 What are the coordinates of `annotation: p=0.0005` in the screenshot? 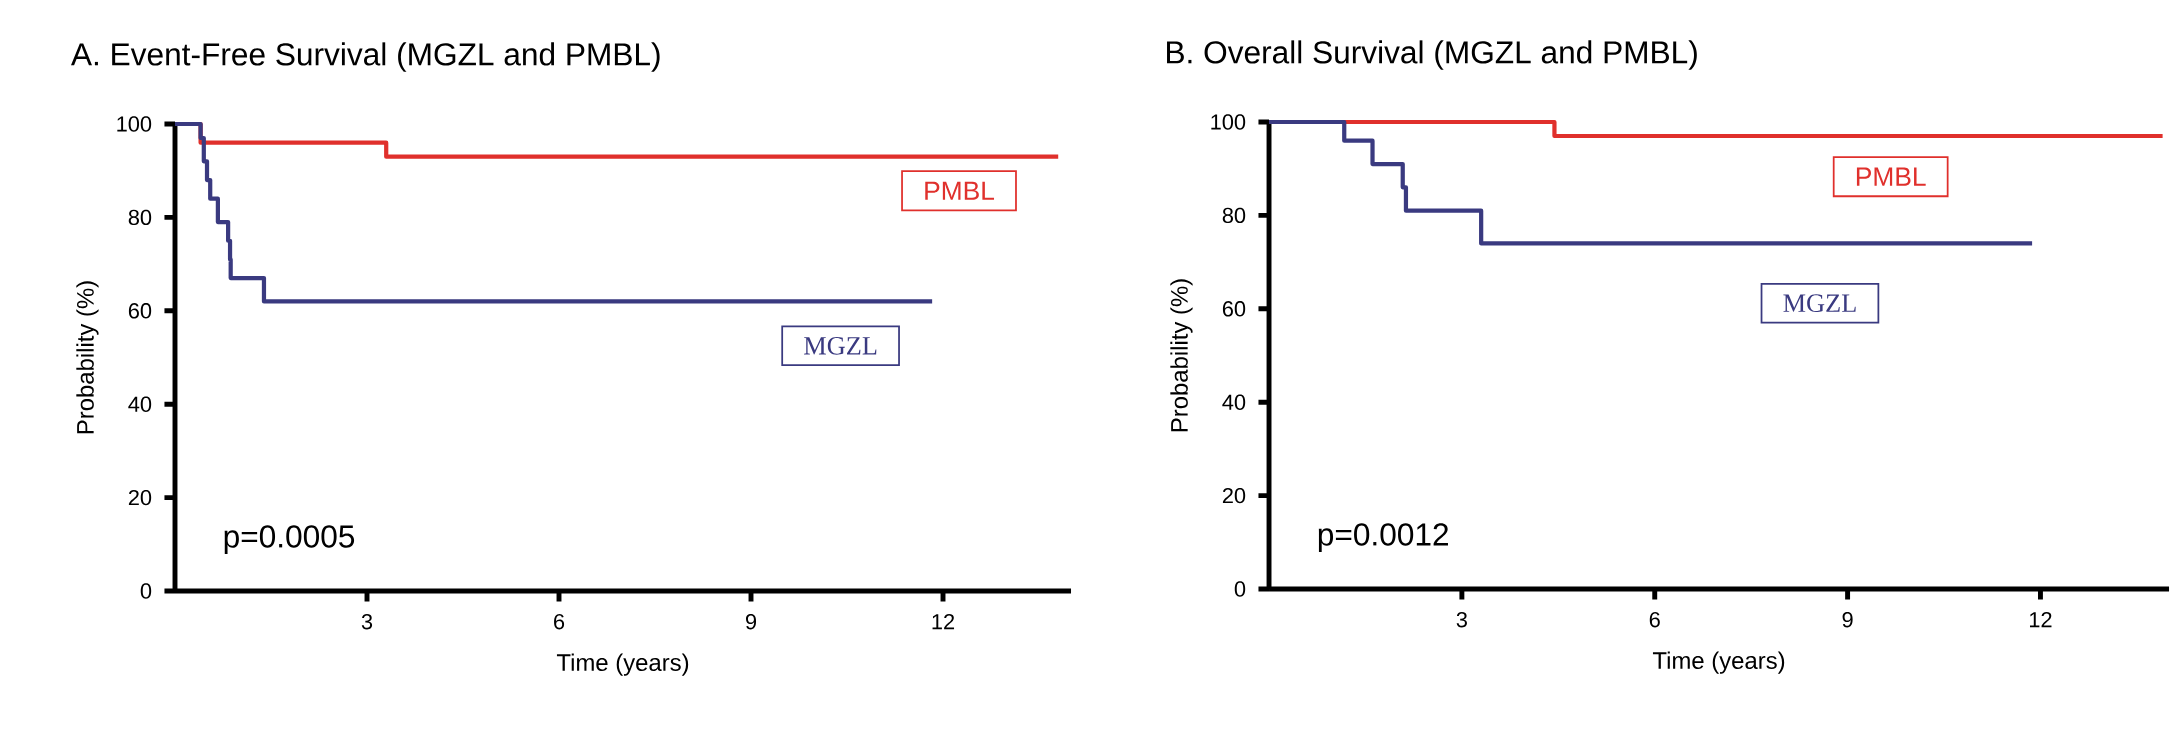 It's located at (289, 539).